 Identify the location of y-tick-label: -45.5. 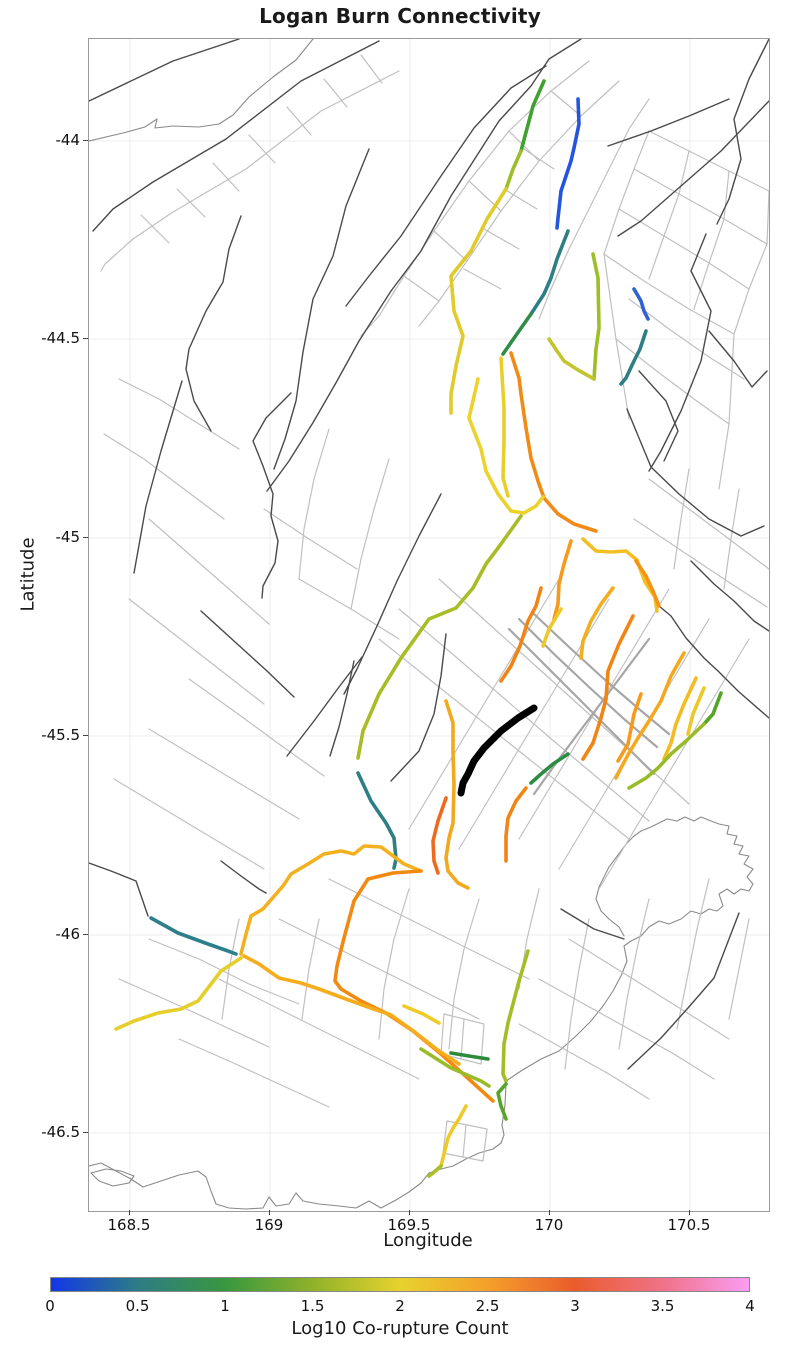
(60, 735).